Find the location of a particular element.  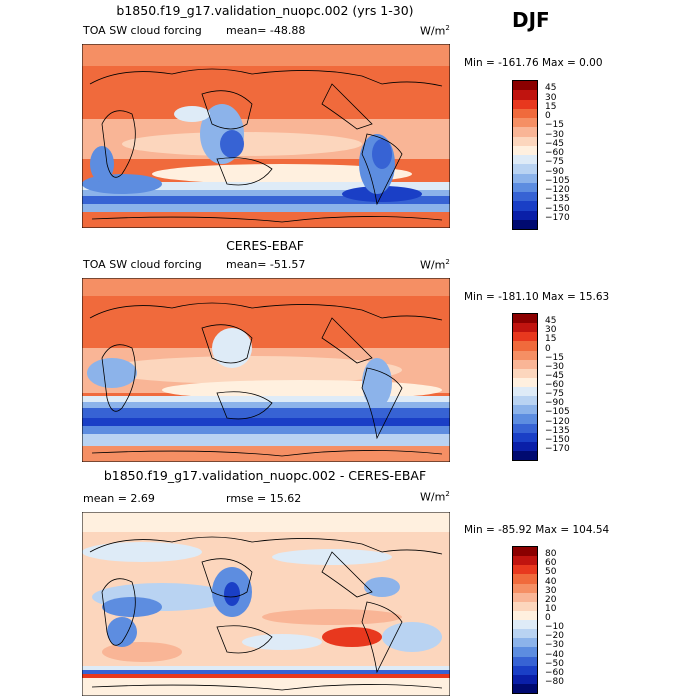

variable-label-model: TOA SW cloud forcing is located at coordinates (142, 30).